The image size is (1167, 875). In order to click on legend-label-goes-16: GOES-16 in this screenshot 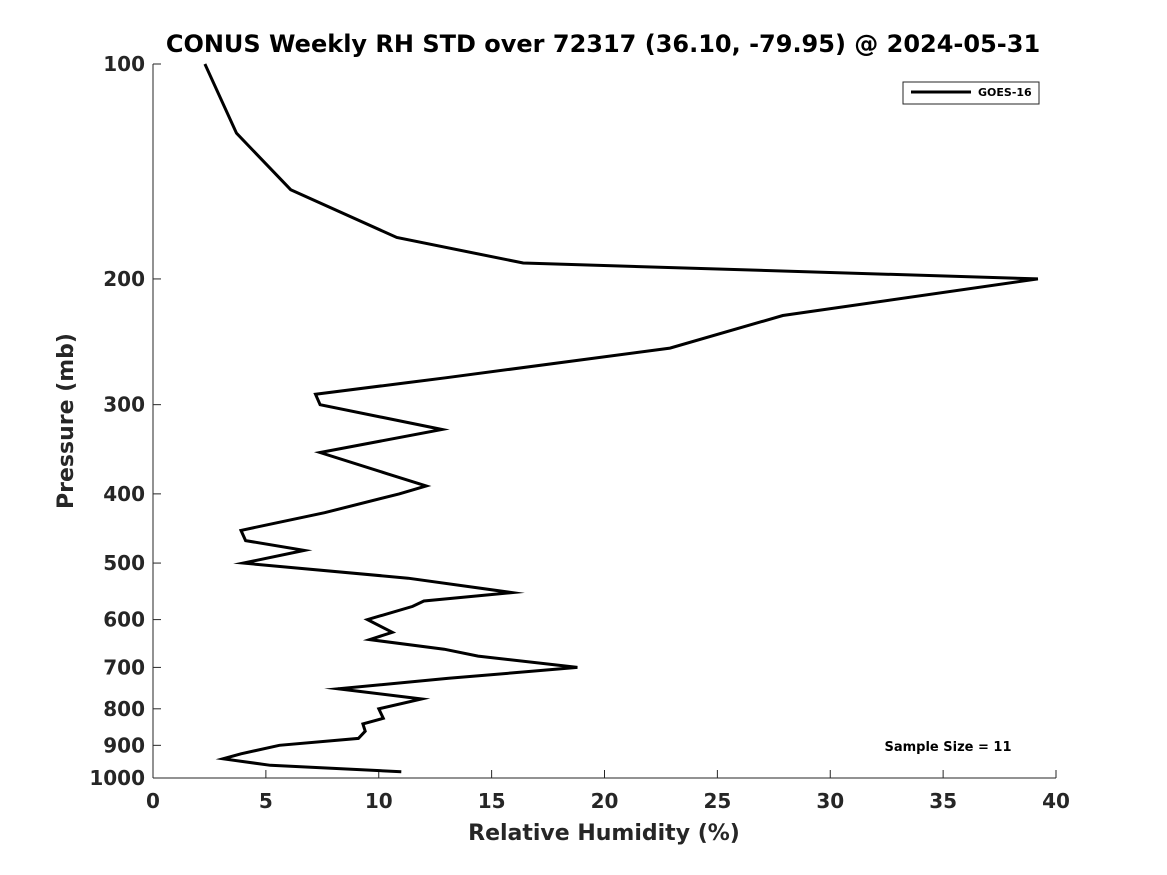, I will do `click(1005, 92)`.